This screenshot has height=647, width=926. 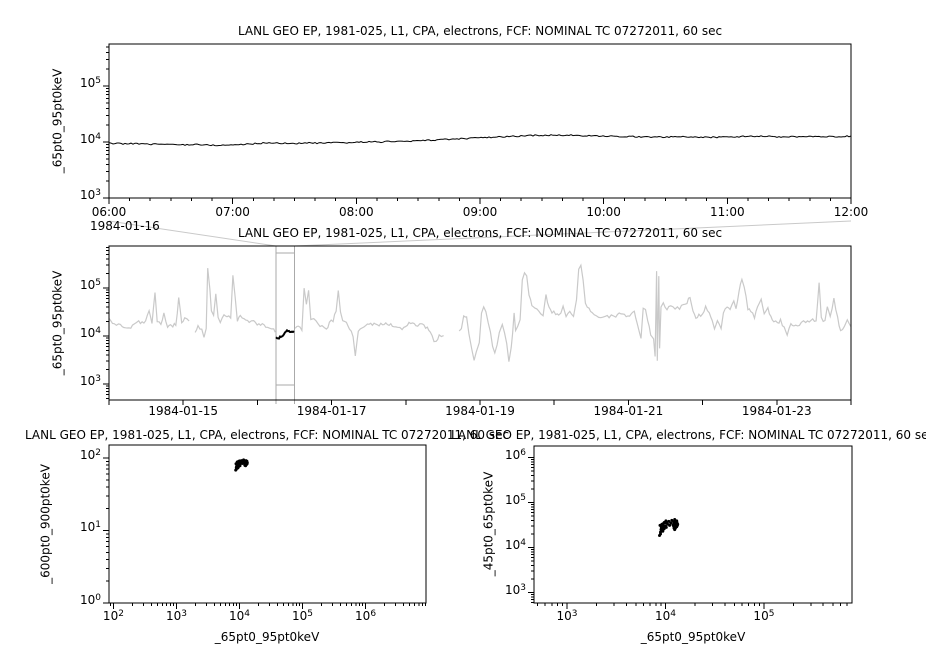 I want to click on scatter-left-spine, so click(x=267, y=524).